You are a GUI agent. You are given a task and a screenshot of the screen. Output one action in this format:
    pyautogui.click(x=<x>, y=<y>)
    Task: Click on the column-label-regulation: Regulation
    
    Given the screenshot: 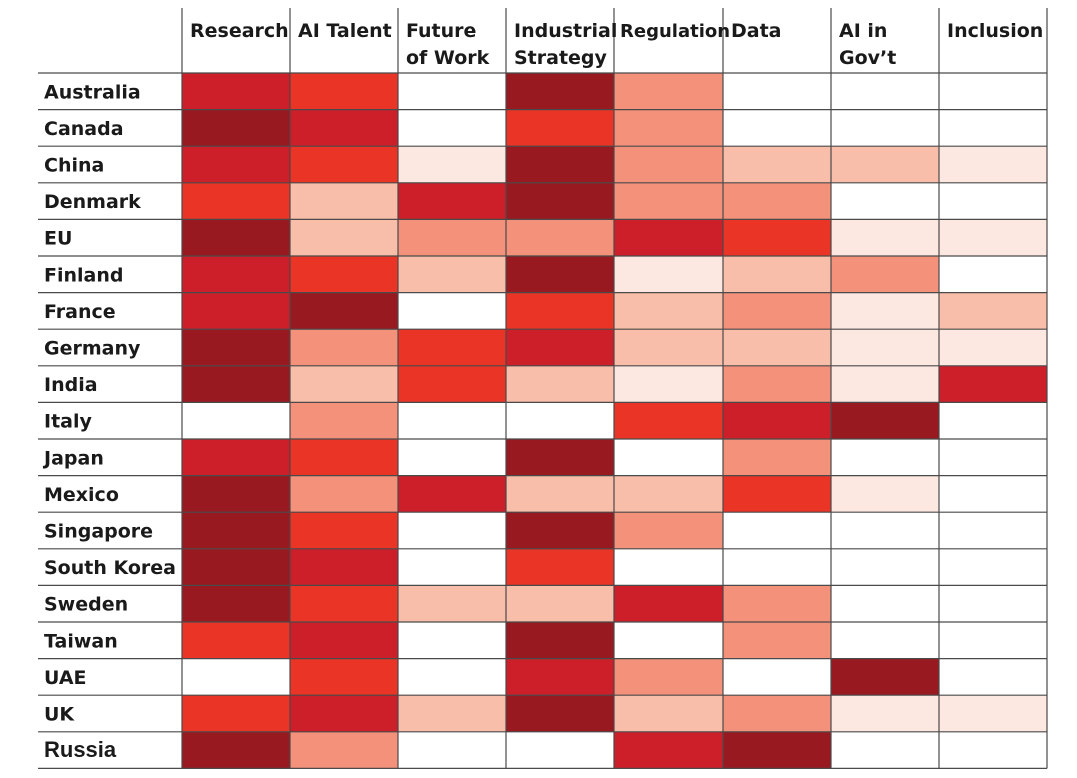 What is the action you would take?
    pyautogui.click(x=675, y=31)
    